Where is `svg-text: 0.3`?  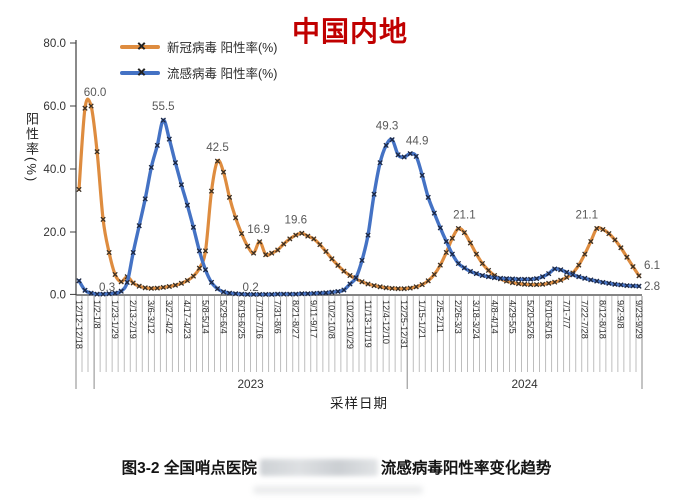
svg-text: 0.3 is located at coordinates (107, 287).